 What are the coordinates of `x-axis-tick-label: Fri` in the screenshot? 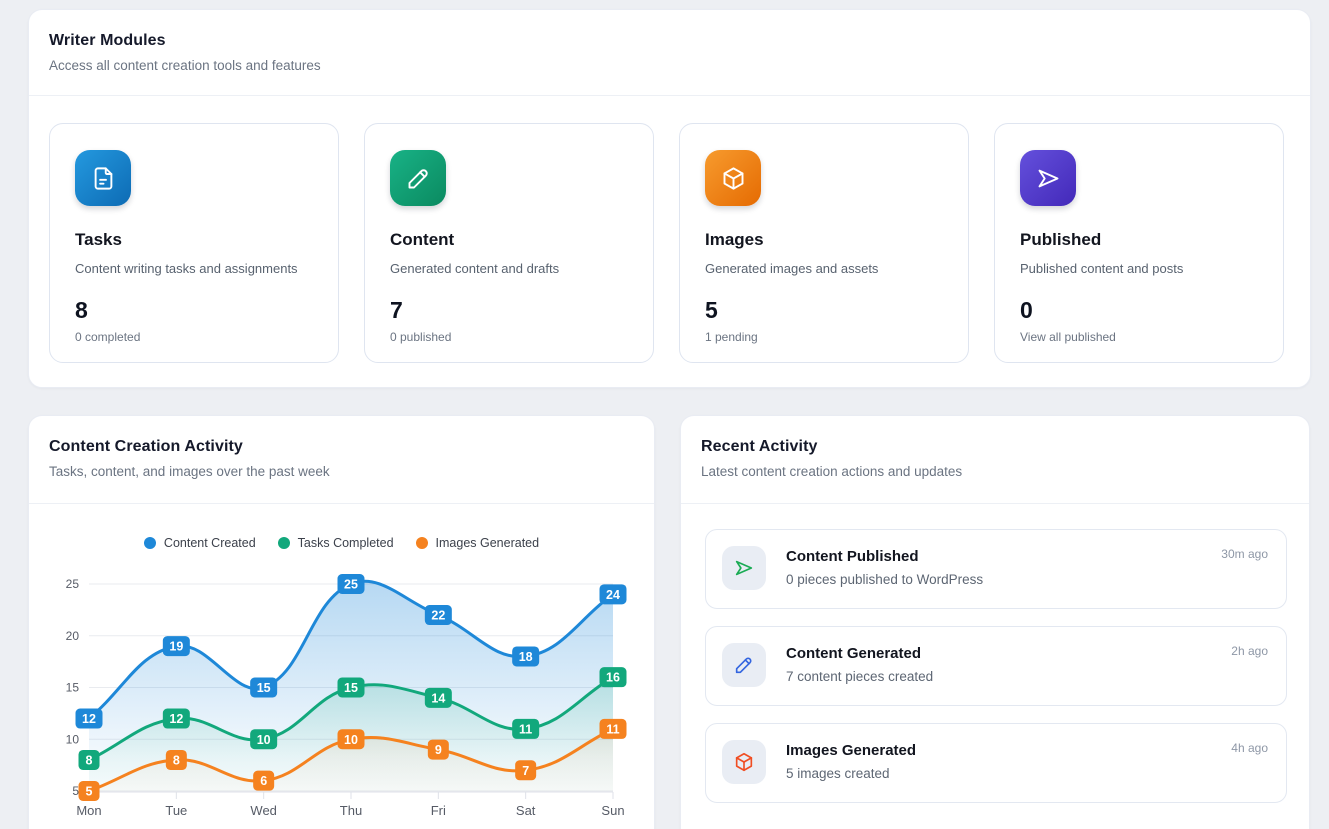 It's located at (438, 810).